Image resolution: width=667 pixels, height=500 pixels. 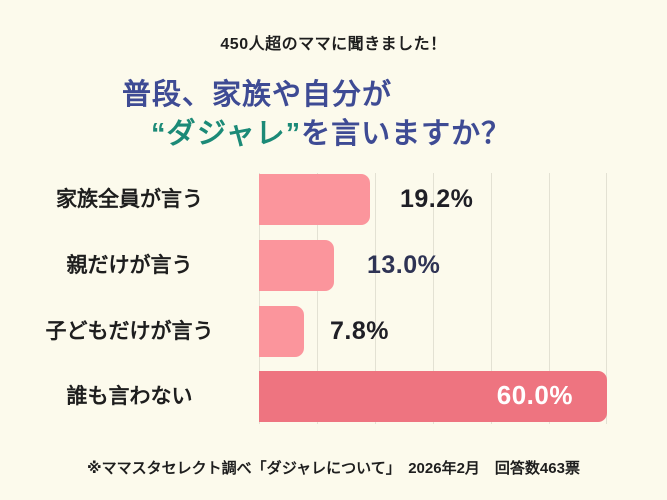 I want to click on category-label: 誰も言わない, so click(x=129, y=396).